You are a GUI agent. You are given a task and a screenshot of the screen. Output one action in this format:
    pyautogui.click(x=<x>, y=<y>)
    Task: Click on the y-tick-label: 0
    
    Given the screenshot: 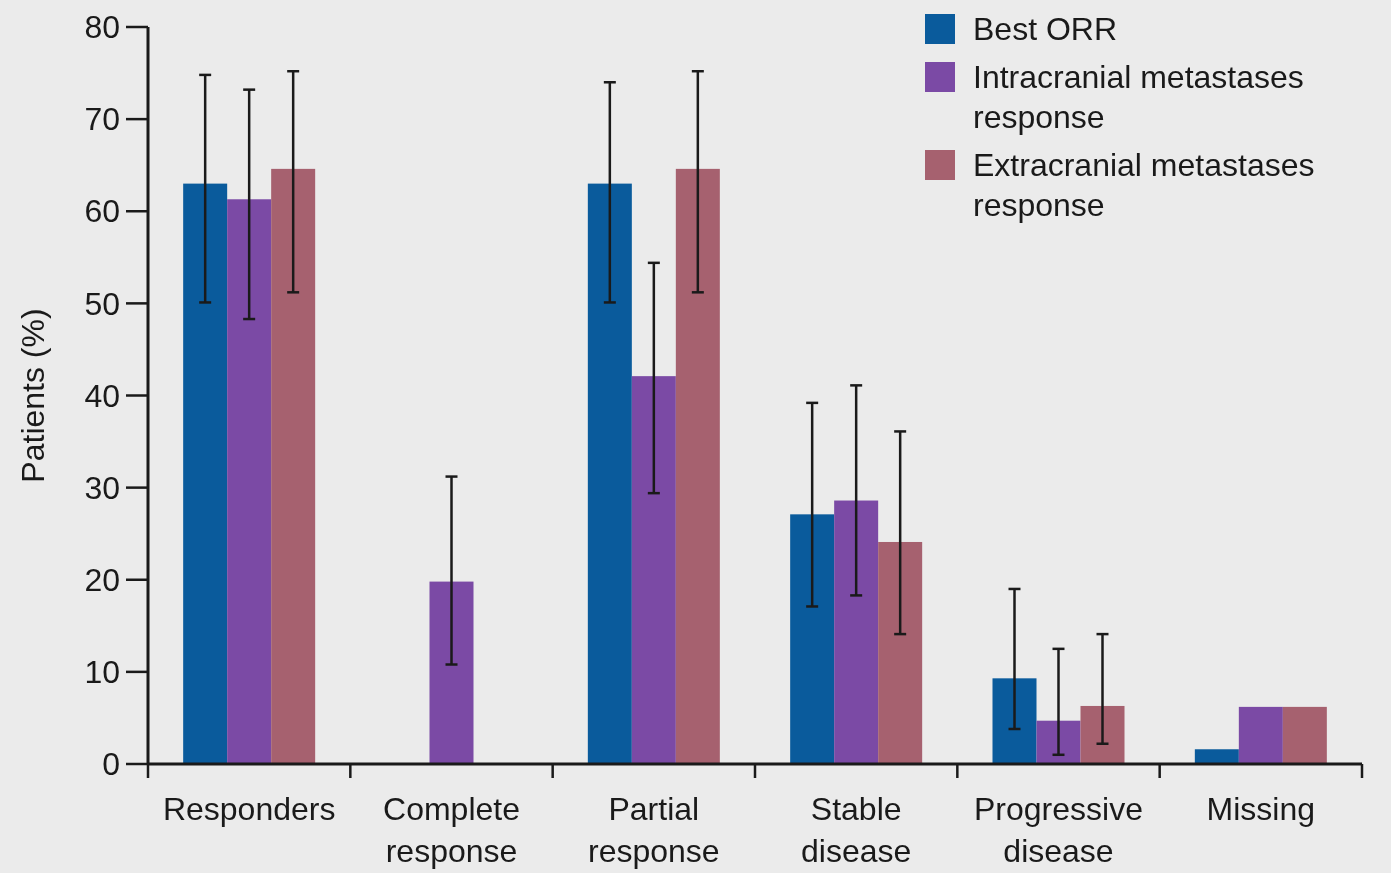 What is the action you would take?
    pyautogui.click(x=111, y=764)
    